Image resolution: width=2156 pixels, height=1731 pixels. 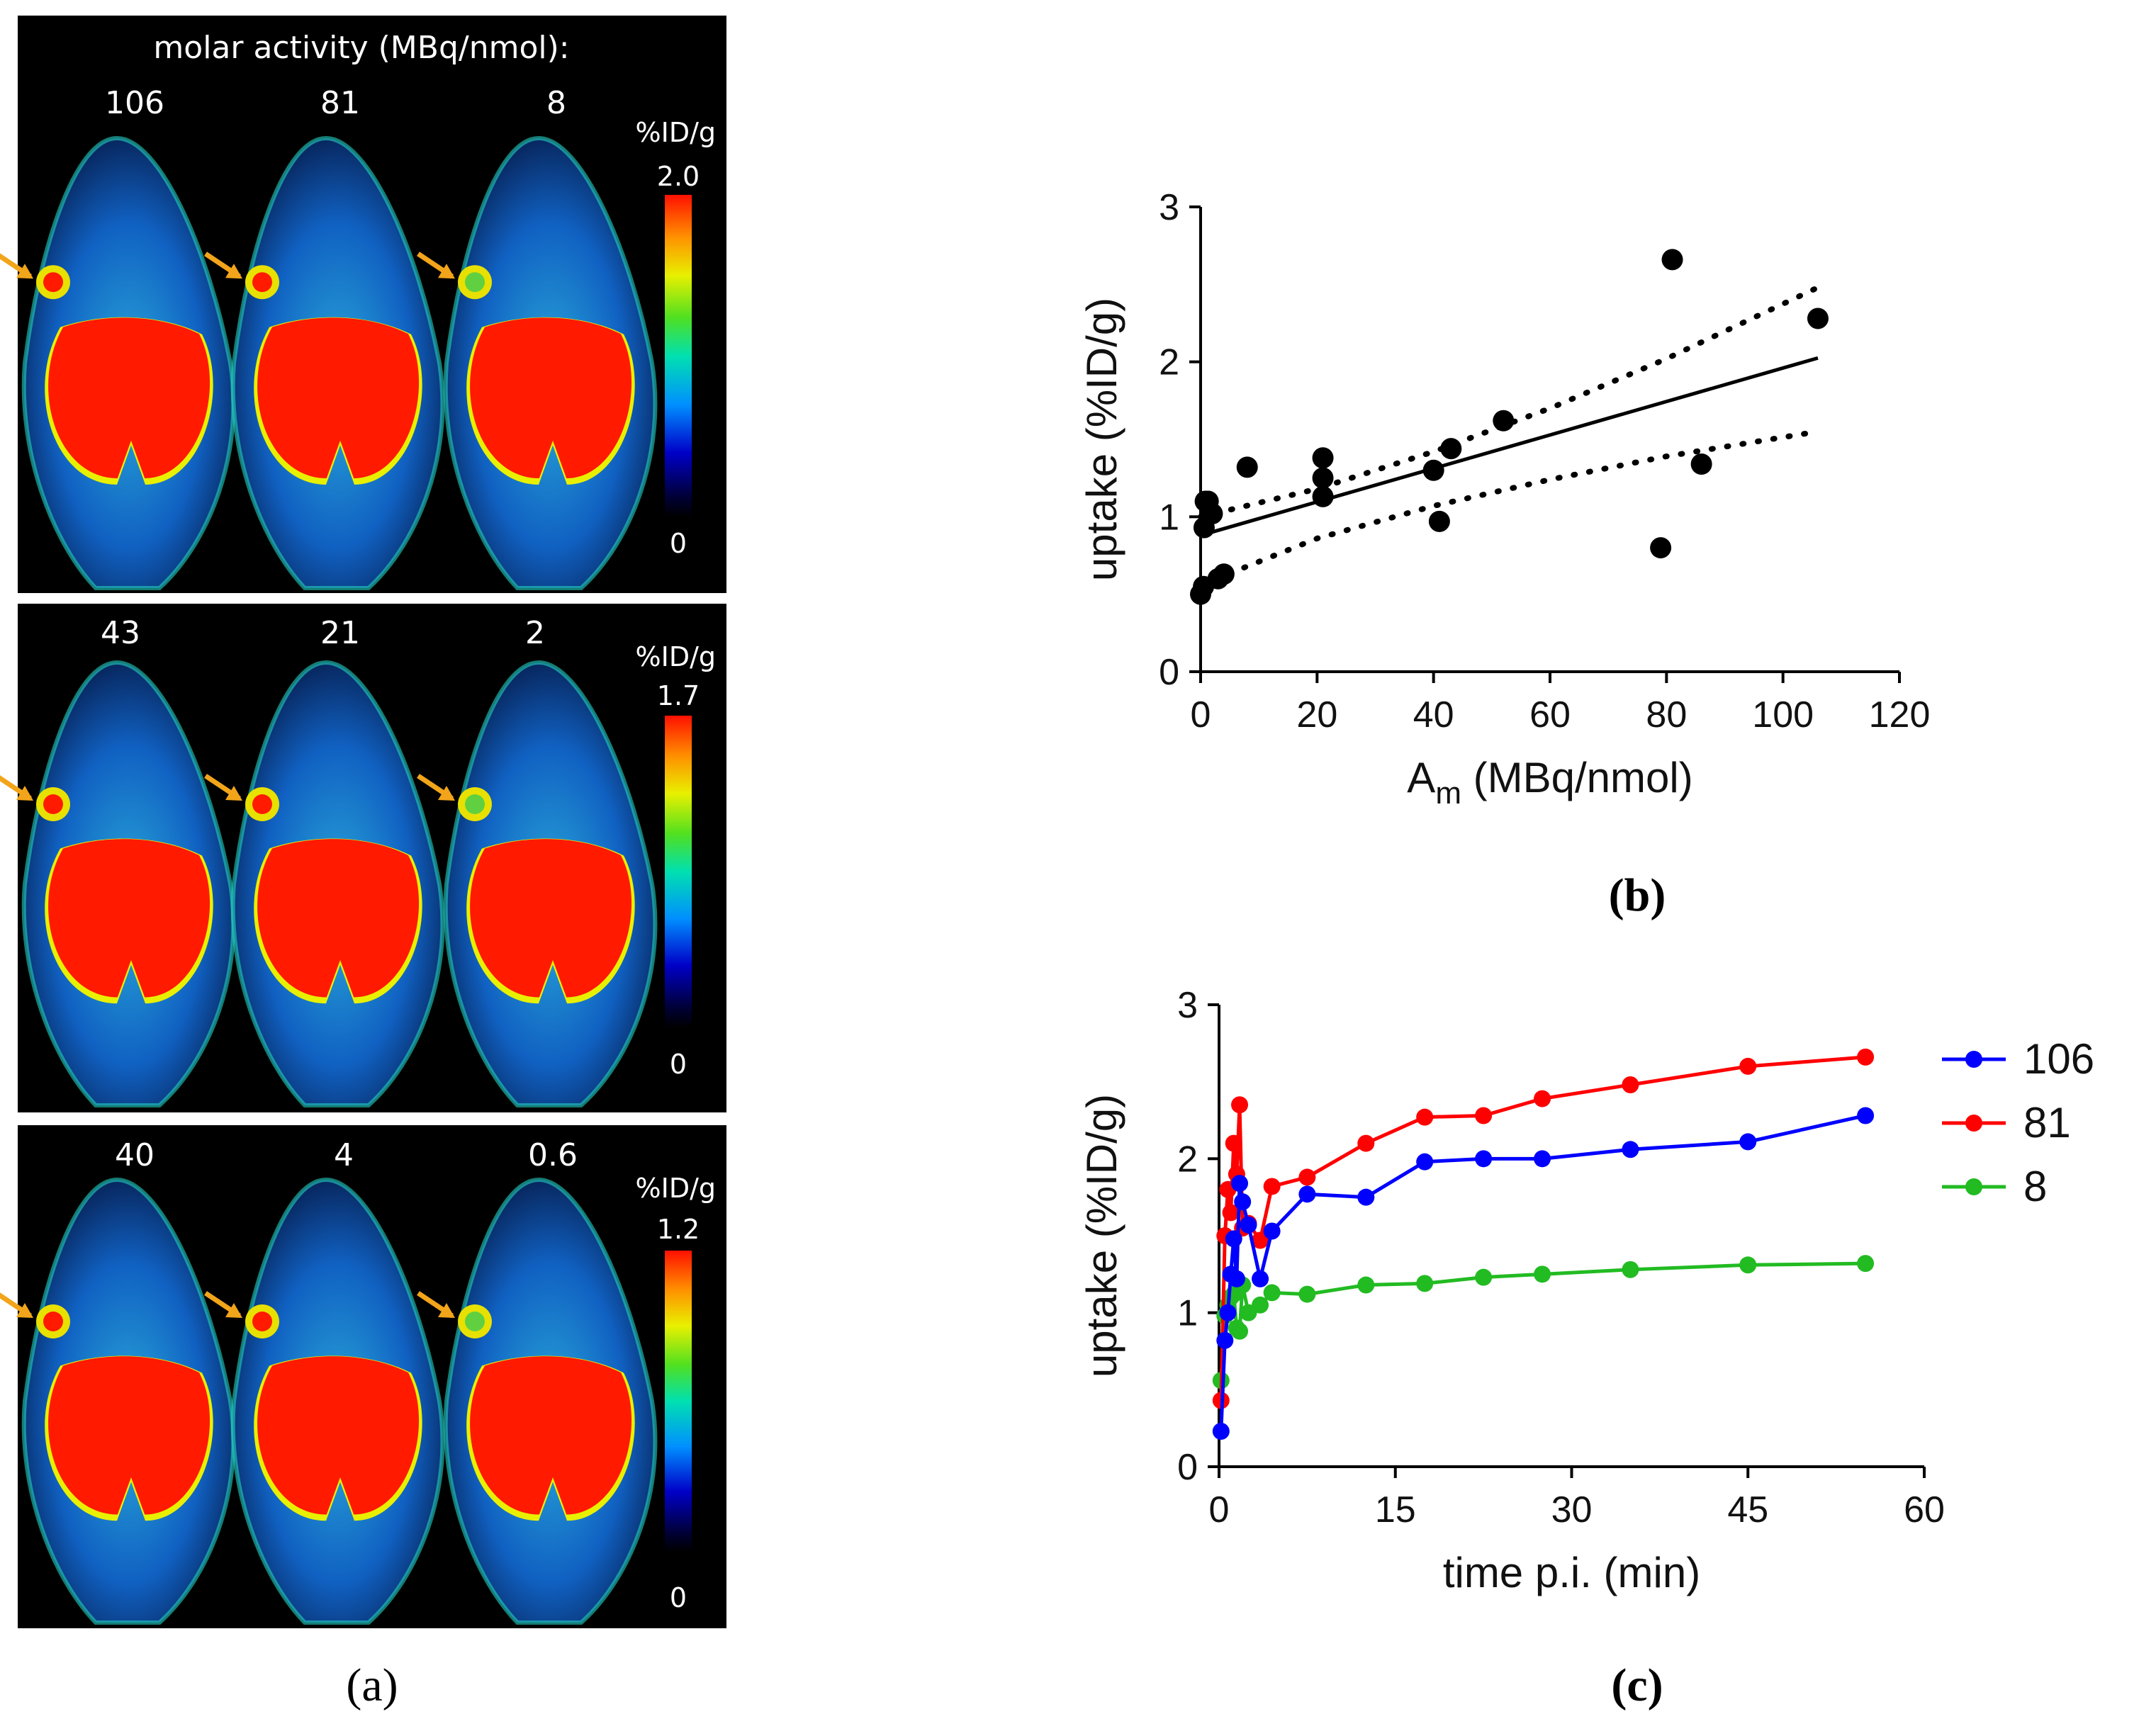 I want to click on x-tick-label: 15, so click(x=1395, y=1509).